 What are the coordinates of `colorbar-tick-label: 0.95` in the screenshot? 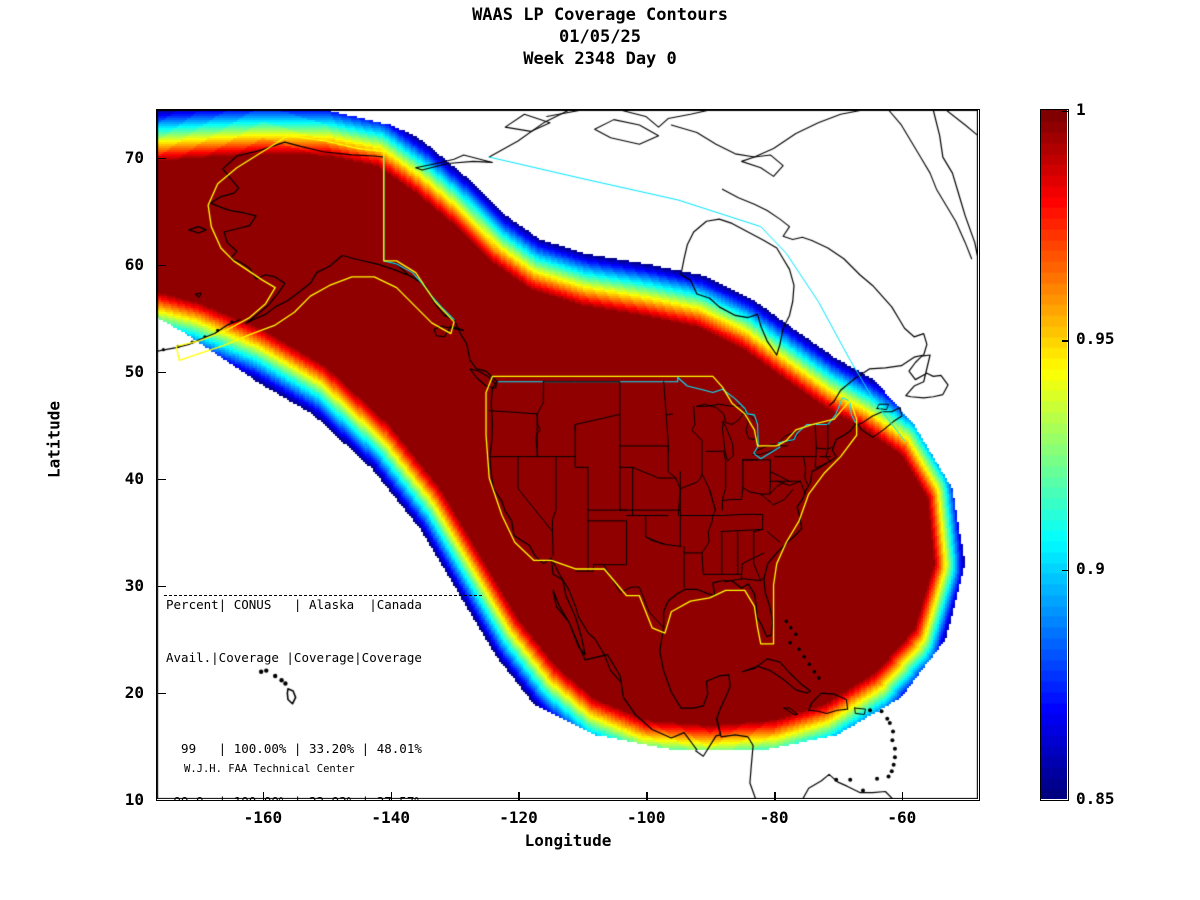 It's located at (1095, 339).